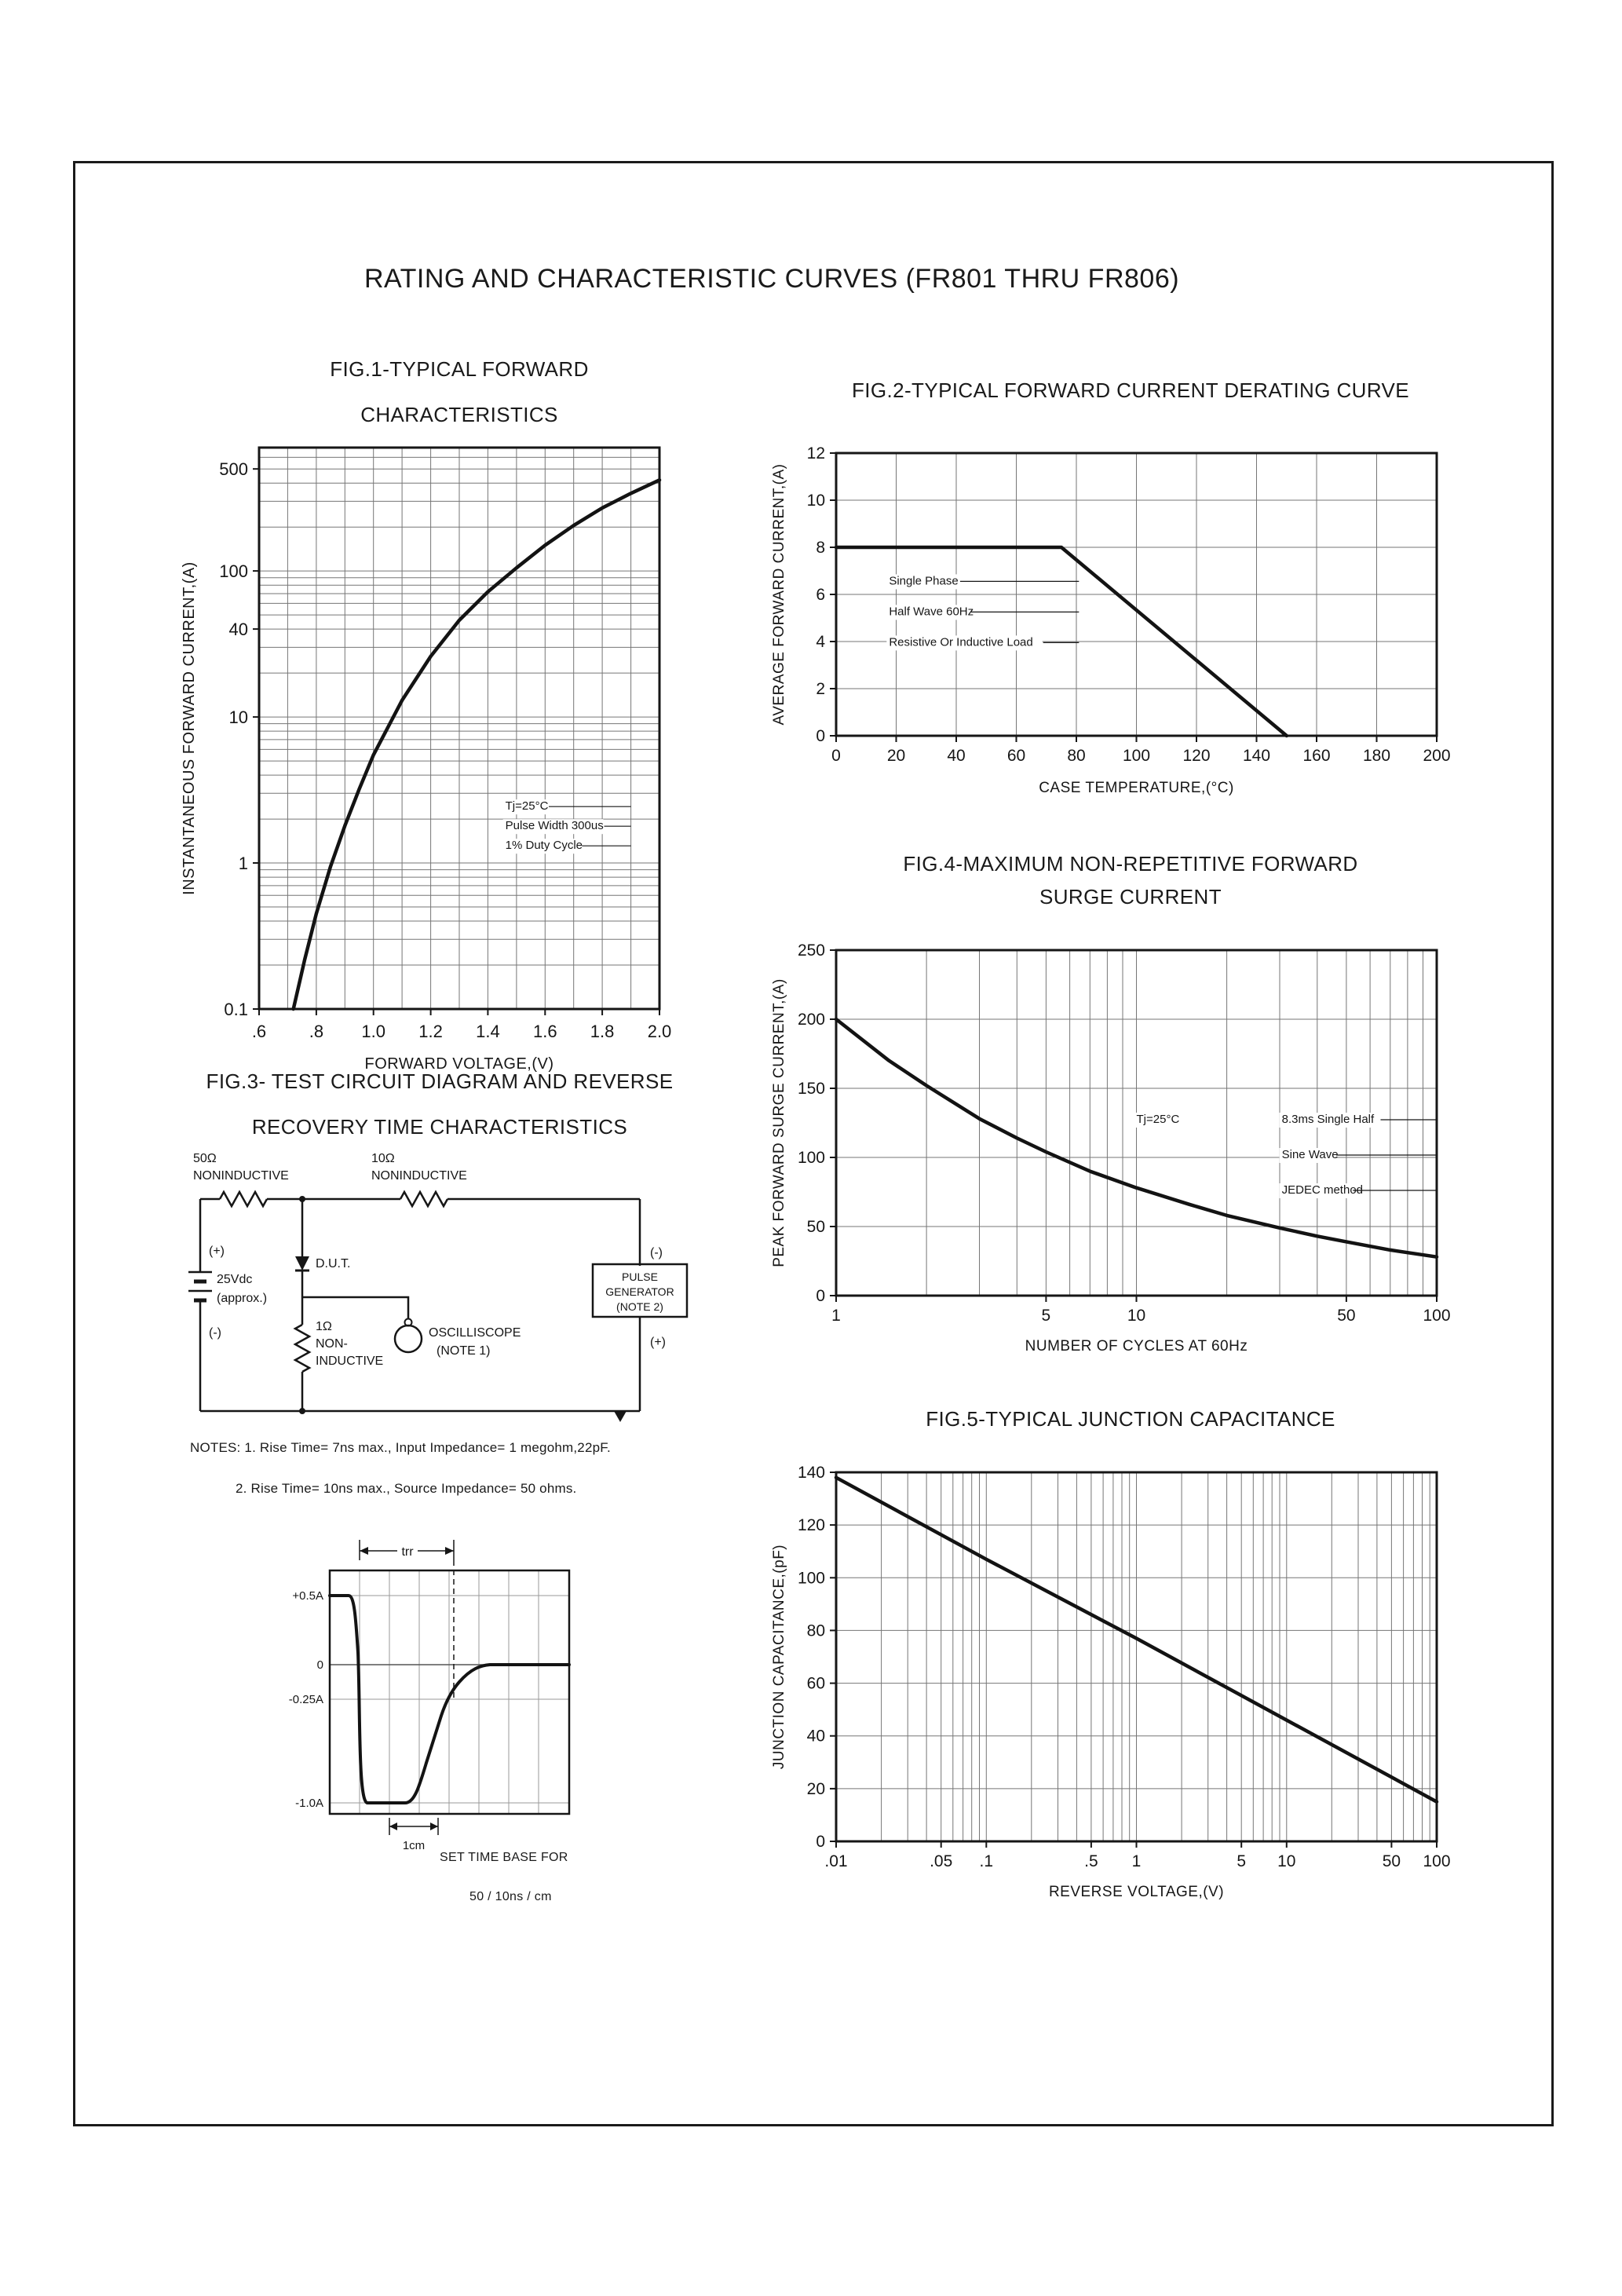 The width and height of the screenshot is (1622, 2296). I want to click on fig3-recovery-waveform-chart: trr +0.5A 0 -0.25A -1.0A 1cm, so click(430, 1696).